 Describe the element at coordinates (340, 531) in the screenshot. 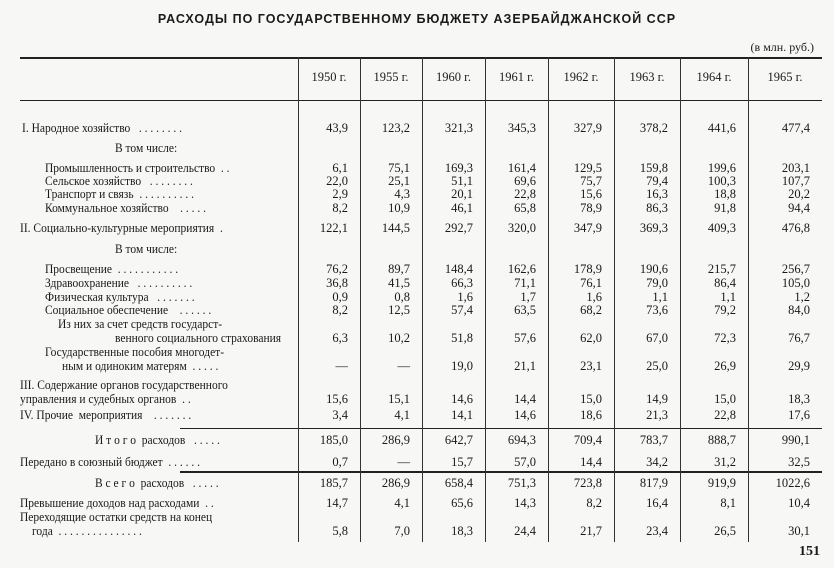

I see `table-cell: 5,8` at that location.